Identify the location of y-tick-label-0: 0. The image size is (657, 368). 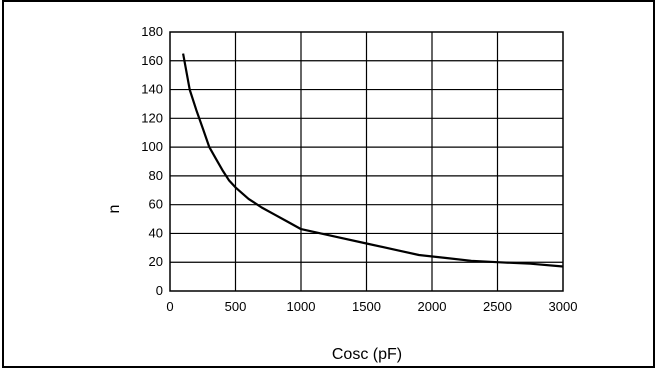
(159, 290).